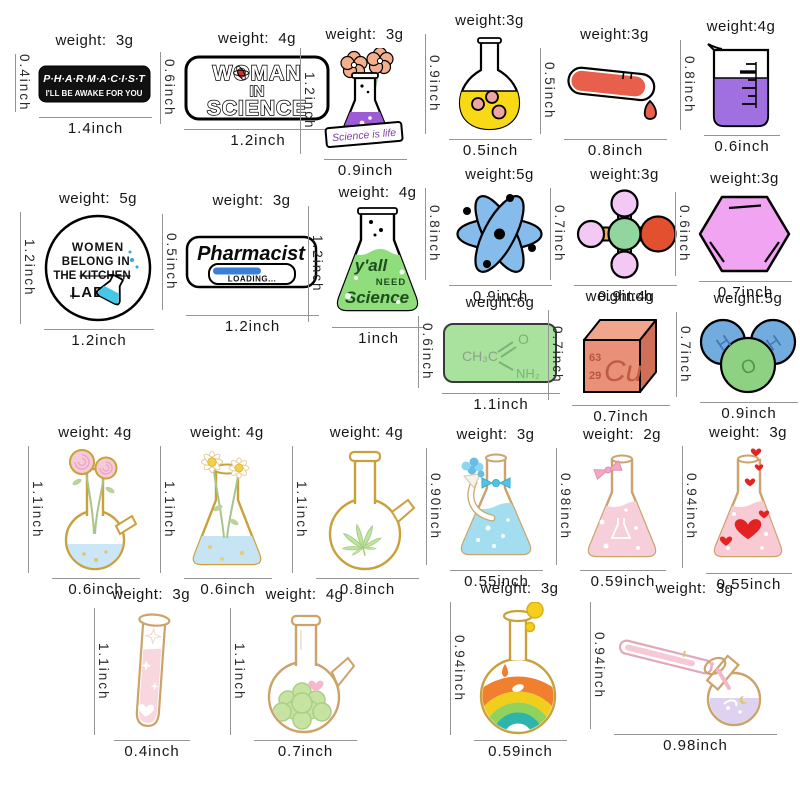 This screenshot has height=800, width=800. Describe the element at coordinates (691, 507) in the screenshot. I see `height-label: 0.94inch` at that location.